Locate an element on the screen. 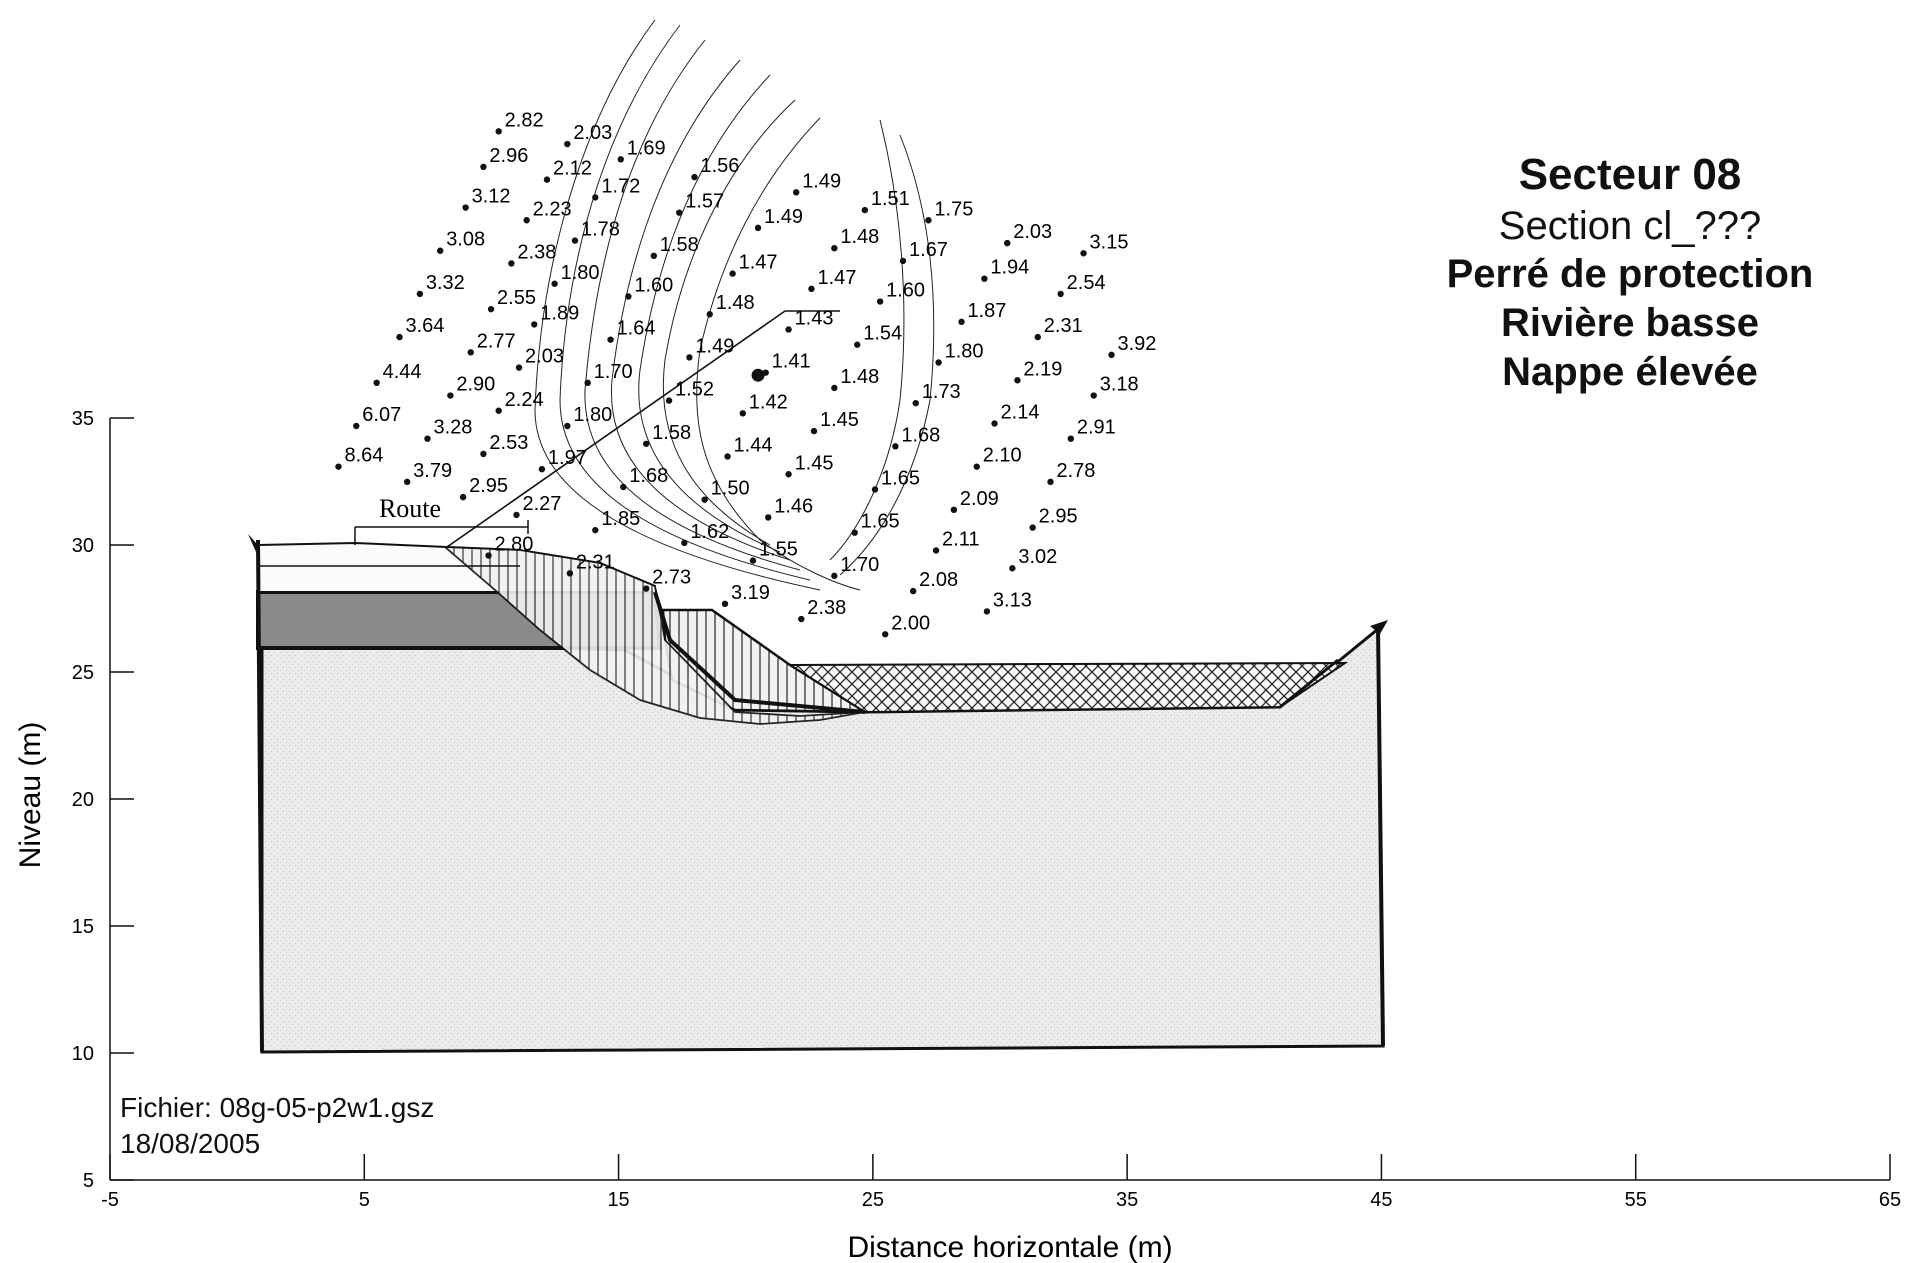 Image resolution: width=1909 pixels, height=1263 pixels. fs-value-label: 1.80 is located at coordinates (580, 273).